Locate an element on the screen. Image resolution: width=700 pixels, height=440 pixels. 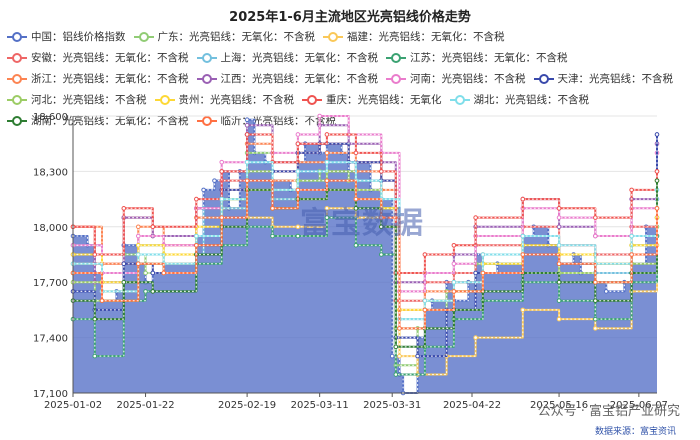
legend-label: 贵州：光亮铝线：不含税 is located at coordinates (236, 100).